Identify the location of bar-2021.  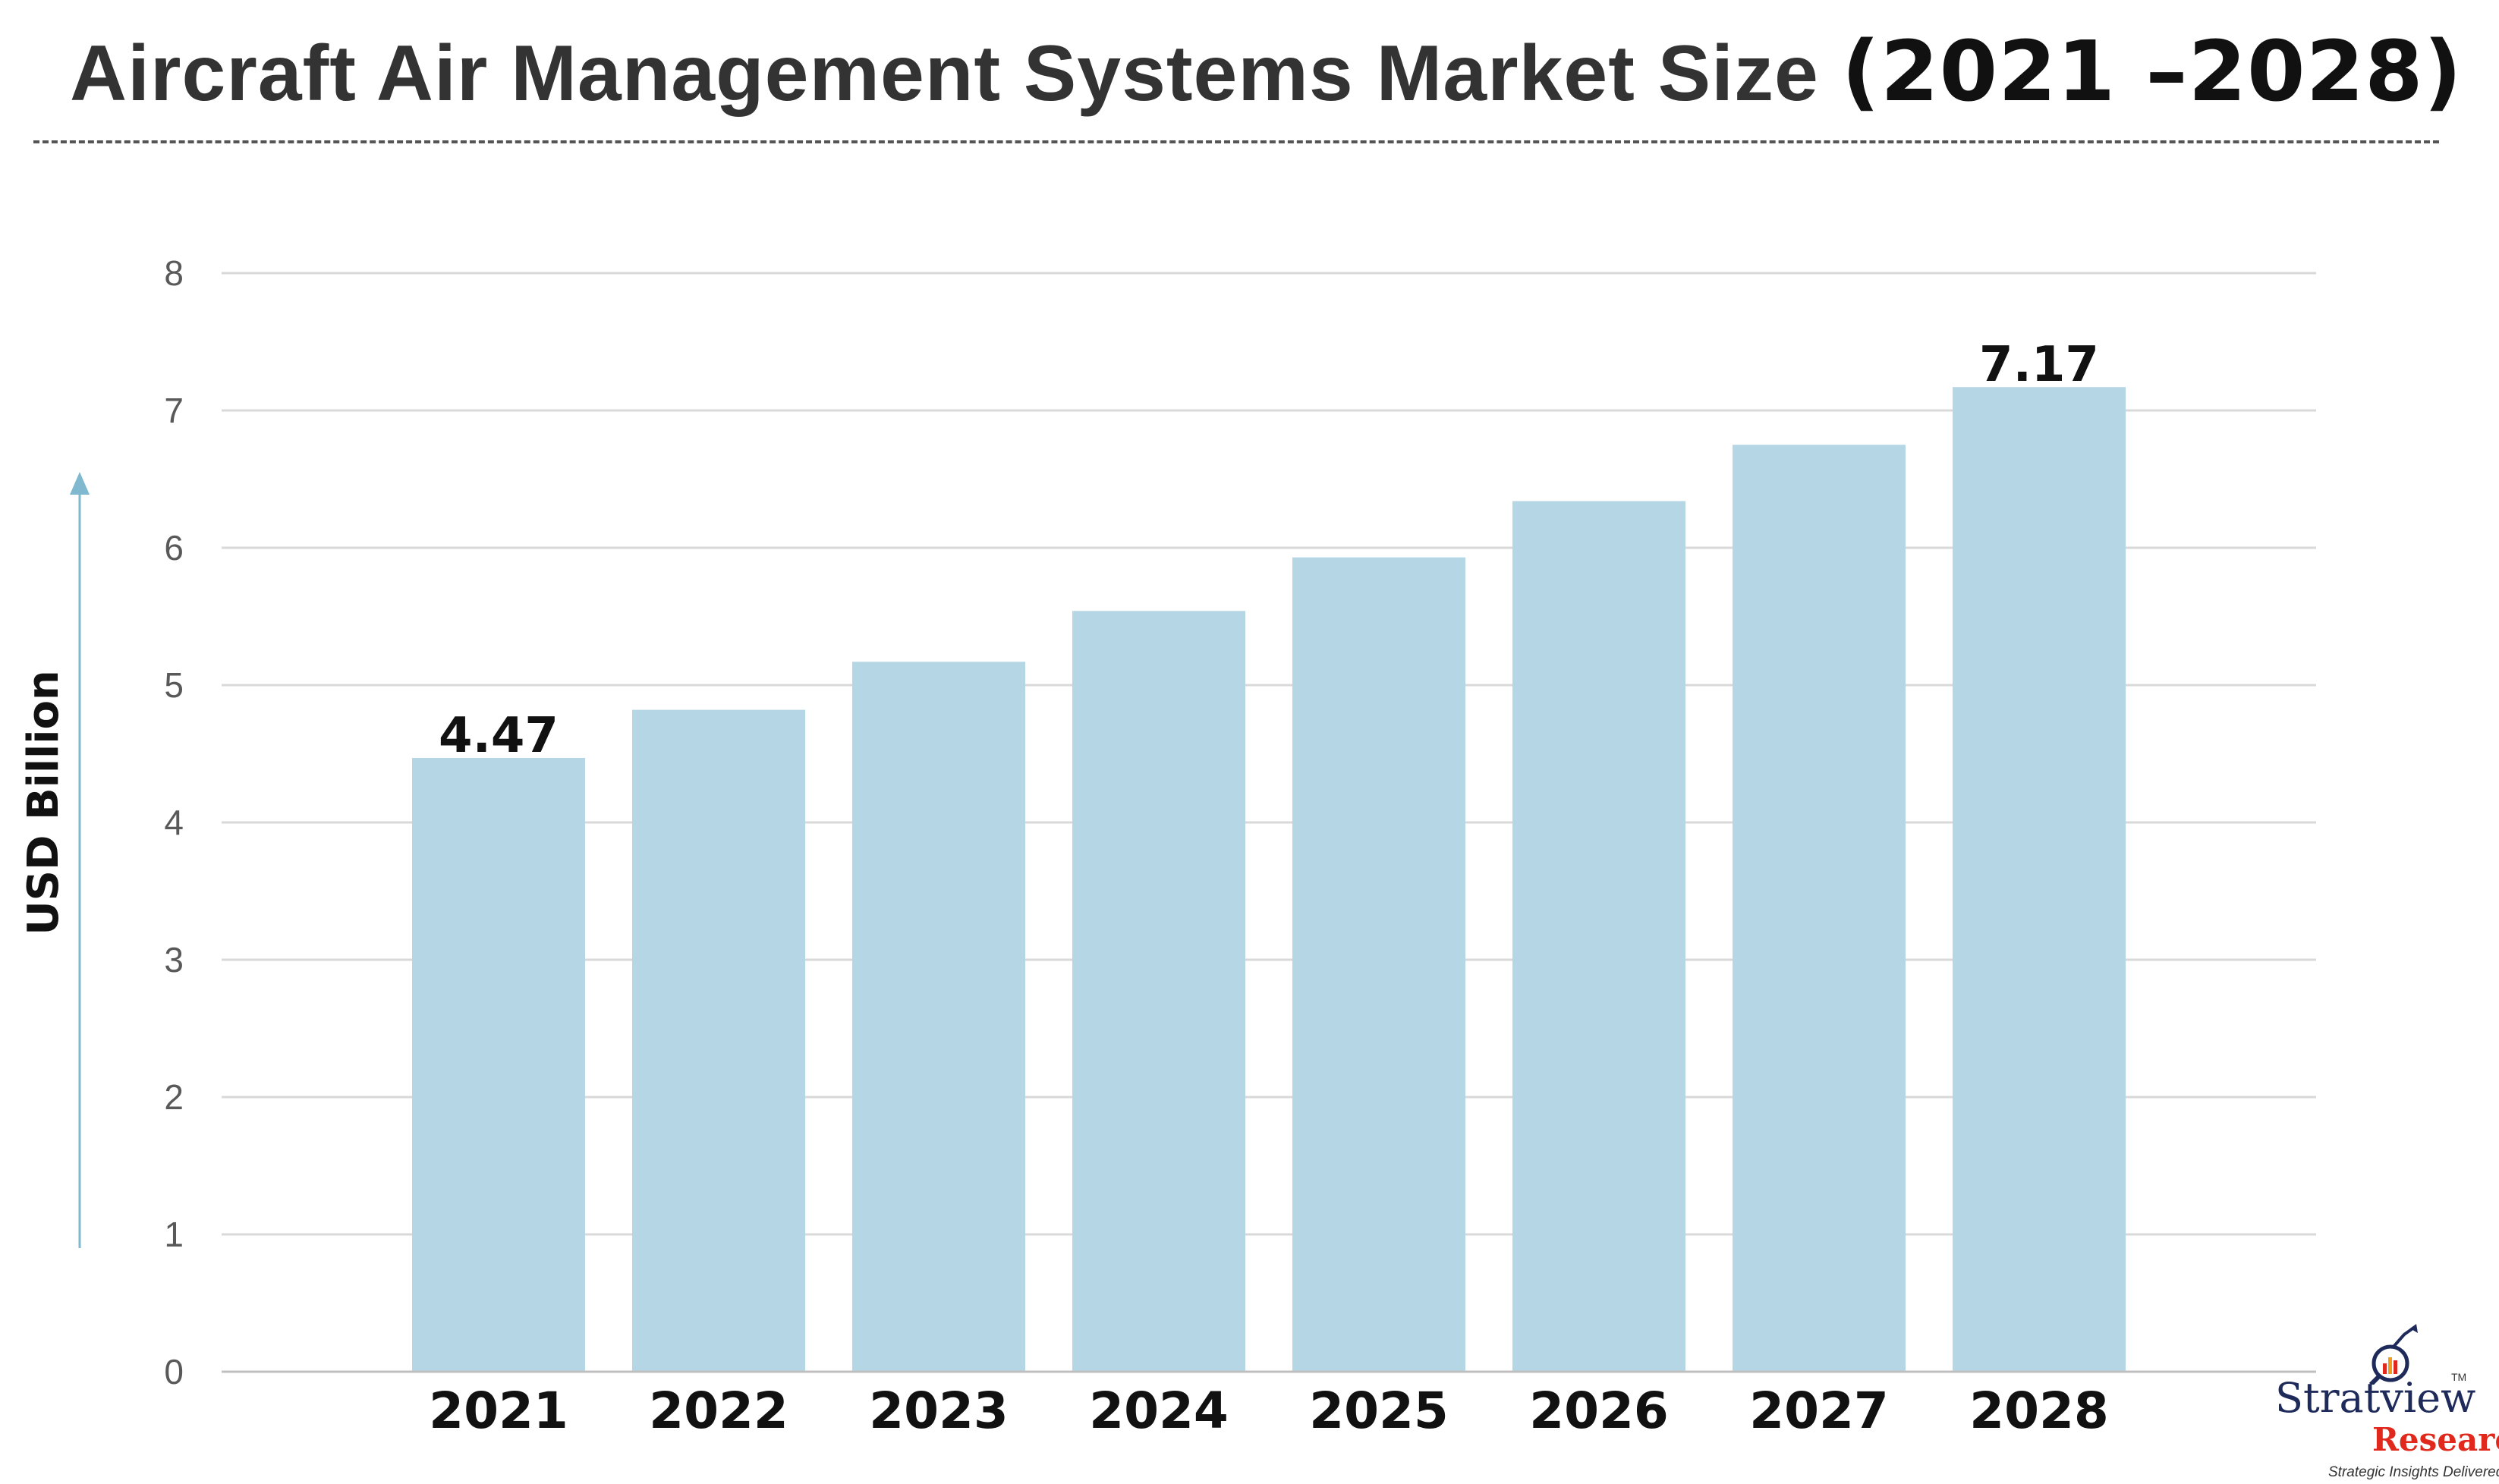
(498, 1064).